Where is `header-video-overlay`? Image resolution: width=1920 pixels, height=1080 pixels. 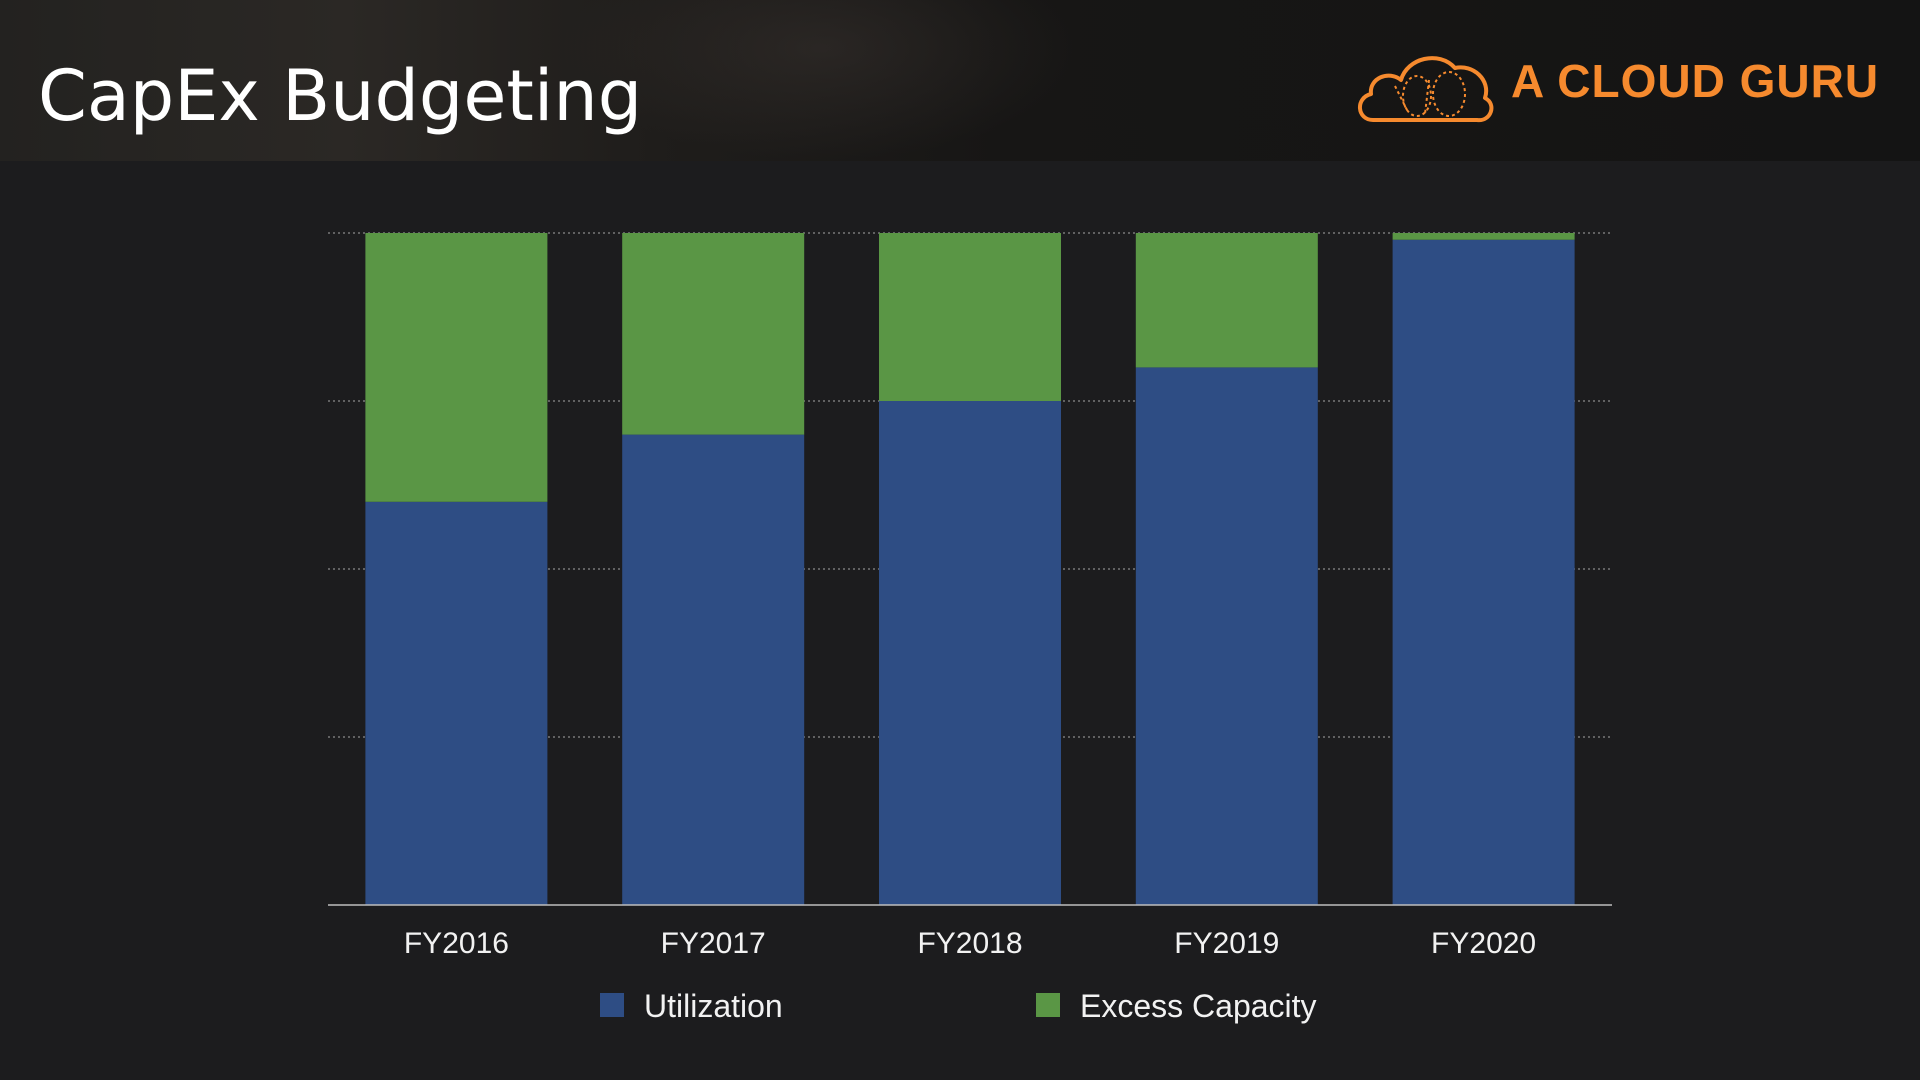 header-video-overlay is located at coordinates (820, 80).